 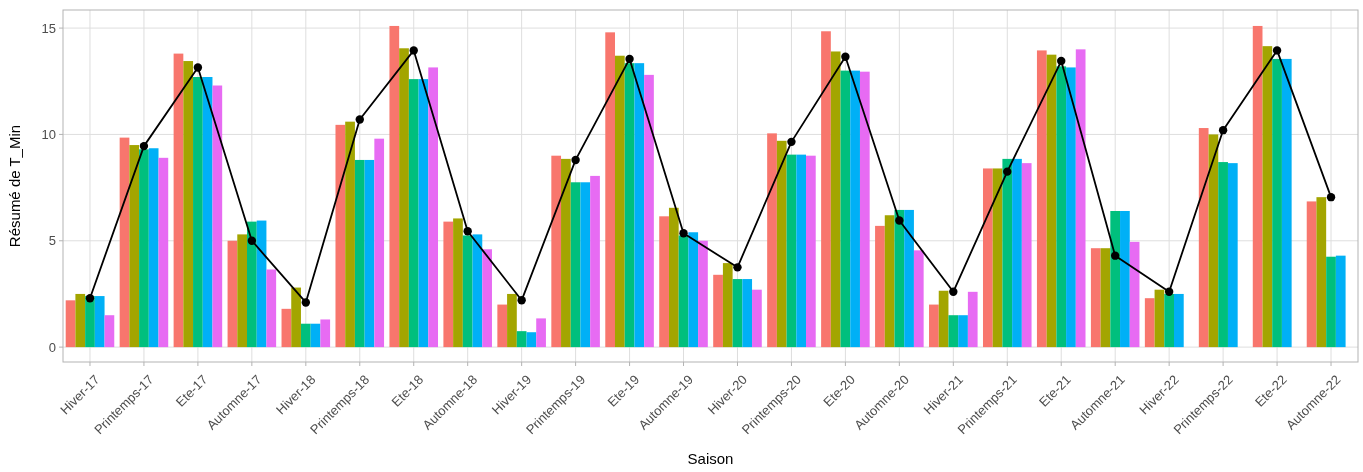 I want to click on y-tick-label: 10, so click(x=48, y=134).